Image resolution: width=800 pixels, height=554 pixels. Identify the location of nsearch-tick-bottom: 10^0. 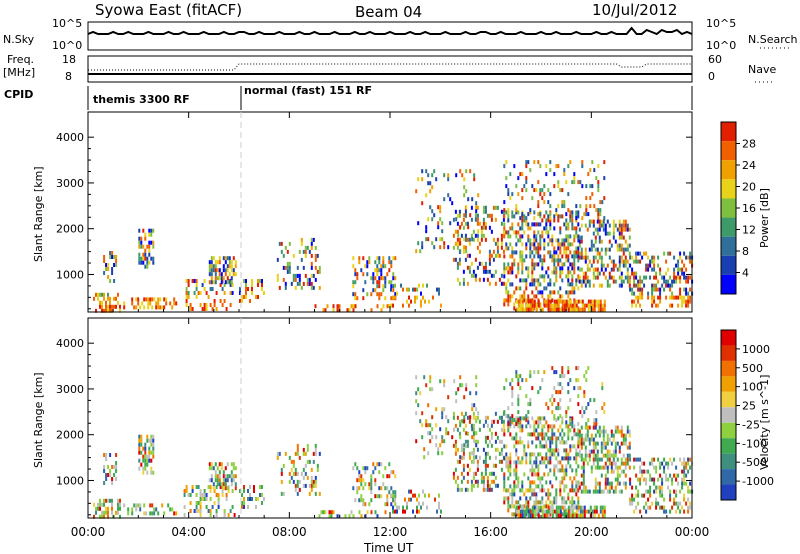
(721, 45).